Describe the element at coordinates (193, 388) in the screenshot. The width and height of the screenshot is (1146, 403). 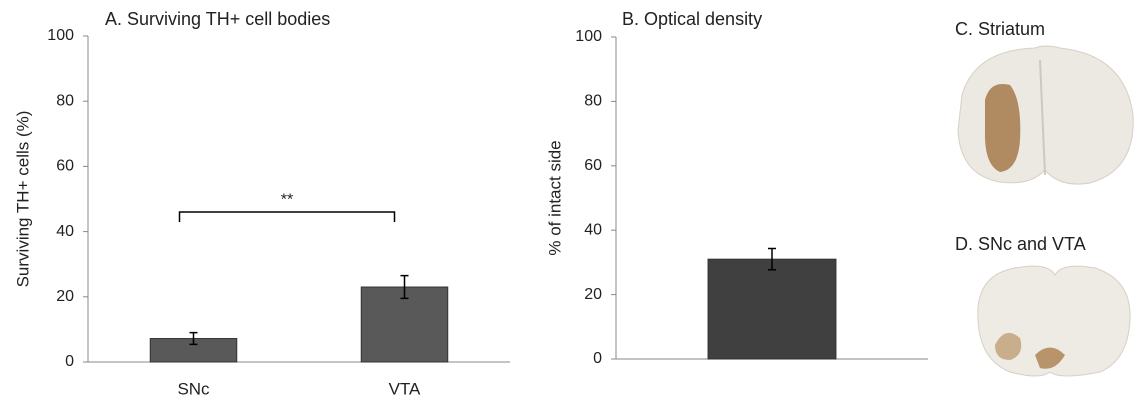
I see `x-tick-label: SNc` at that location.